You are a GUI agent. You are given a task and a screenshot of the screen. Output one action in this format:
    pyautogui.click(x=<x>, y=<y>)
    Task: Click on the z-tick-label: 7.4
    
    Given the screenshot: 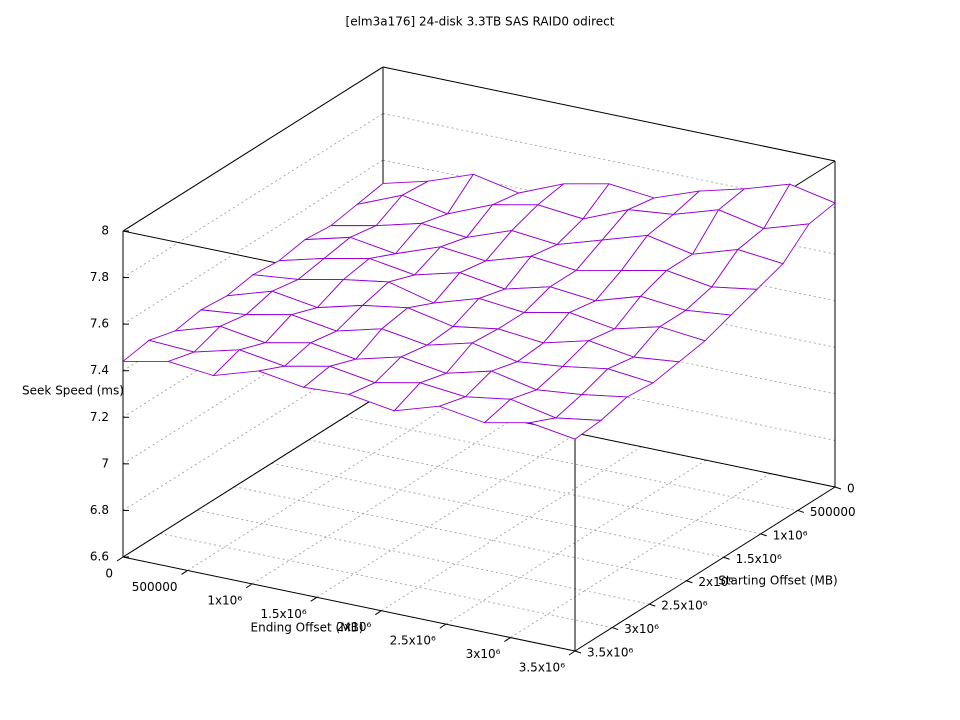 What is the action you would take?
    pyautogui.click(x=99, y=370)
    